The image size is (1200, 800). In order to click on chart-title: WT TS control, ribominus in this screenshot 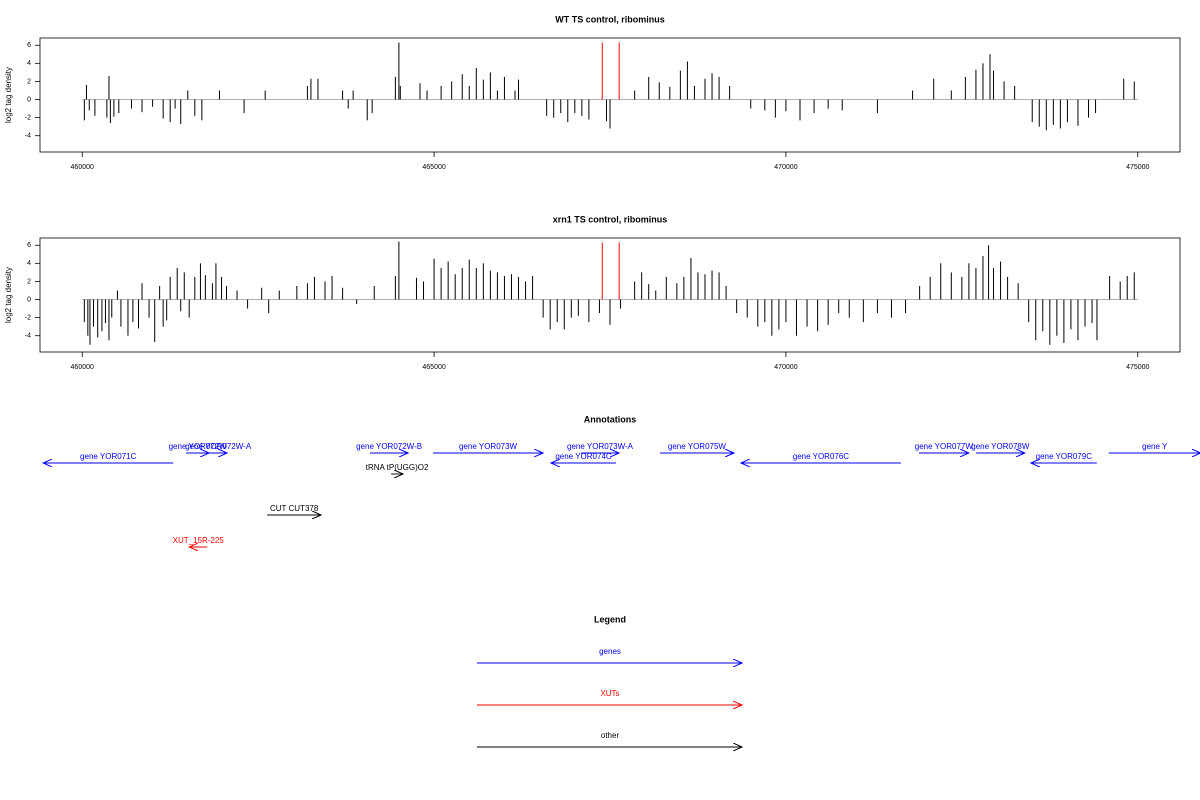, I will do `click(610, 19)`.